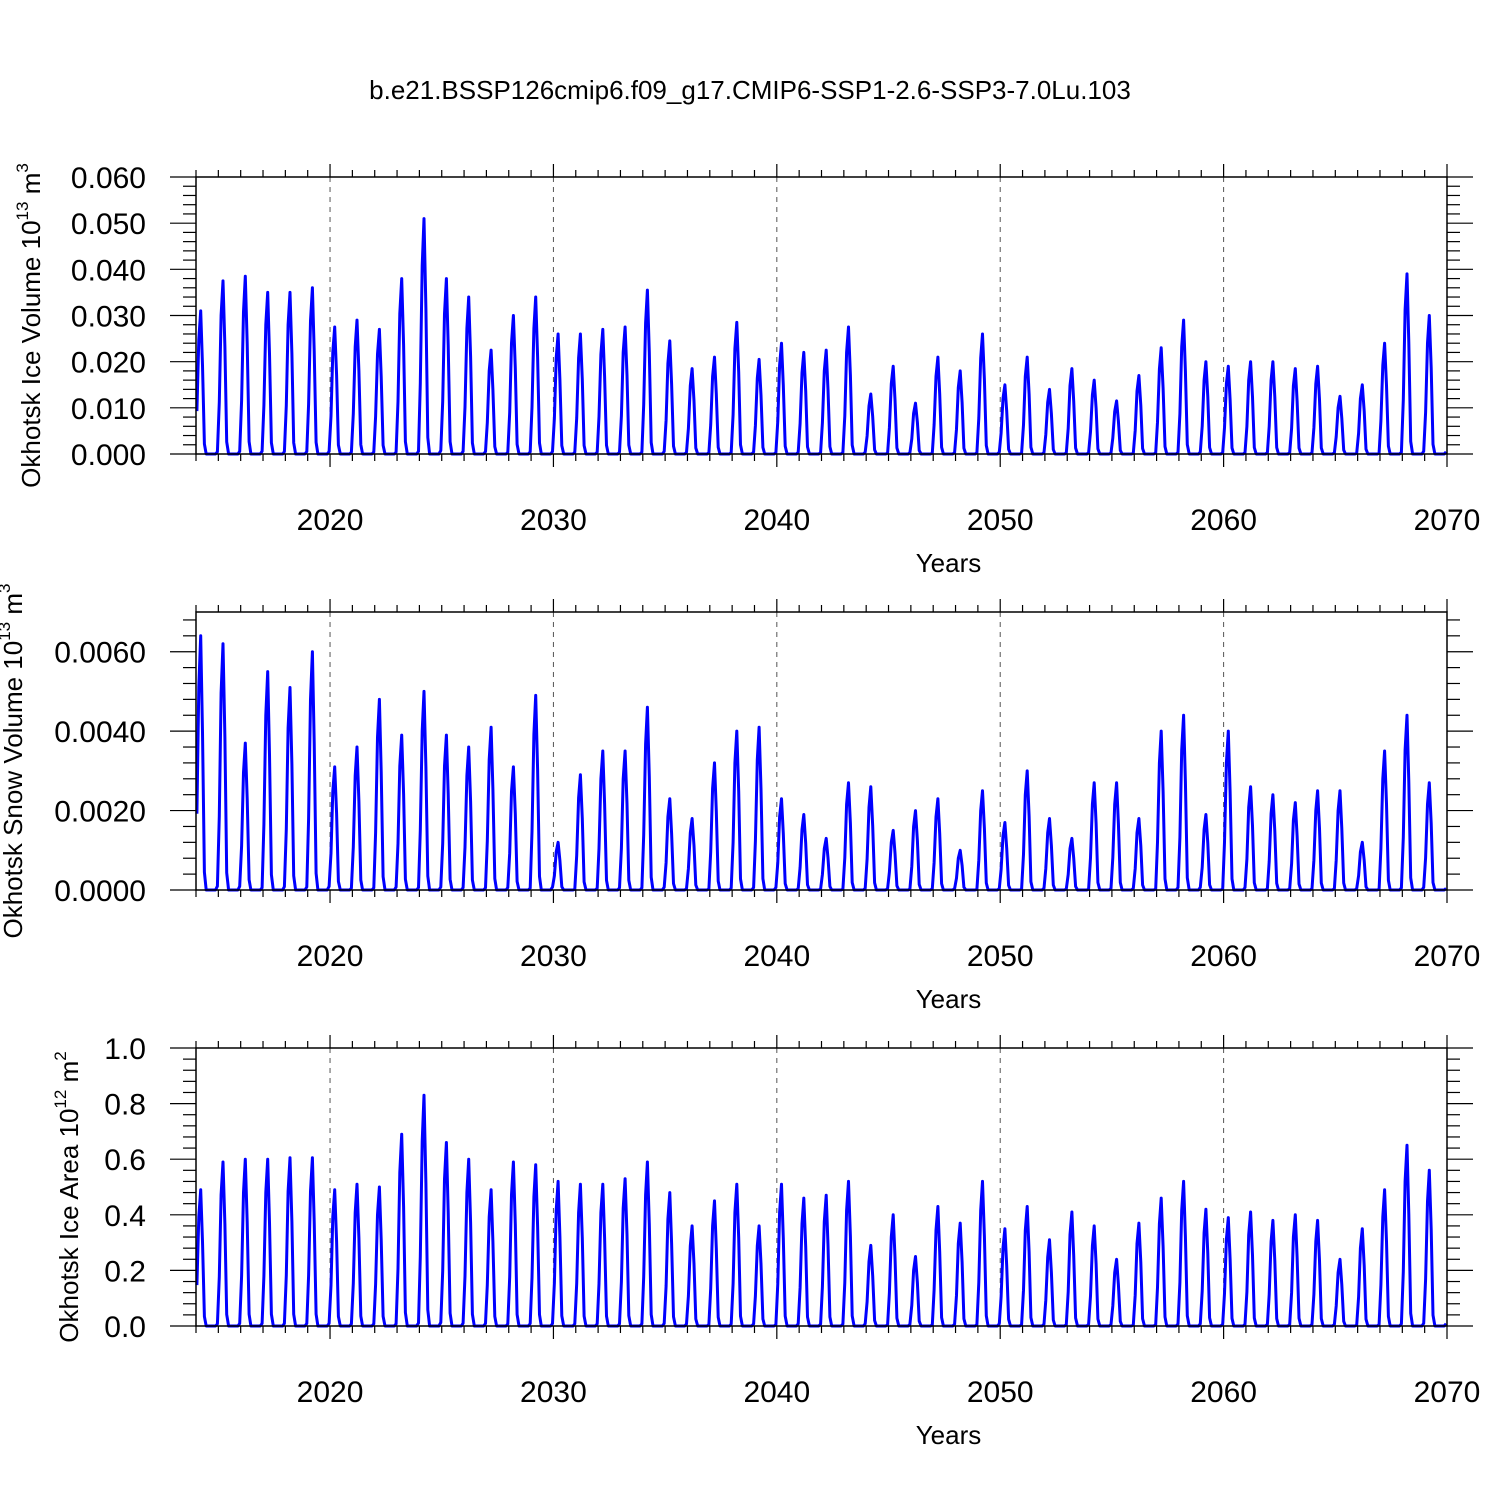 The image size is (1500, 1500). I want to click on y-tick-label: 0.6, so click(125, 1160).